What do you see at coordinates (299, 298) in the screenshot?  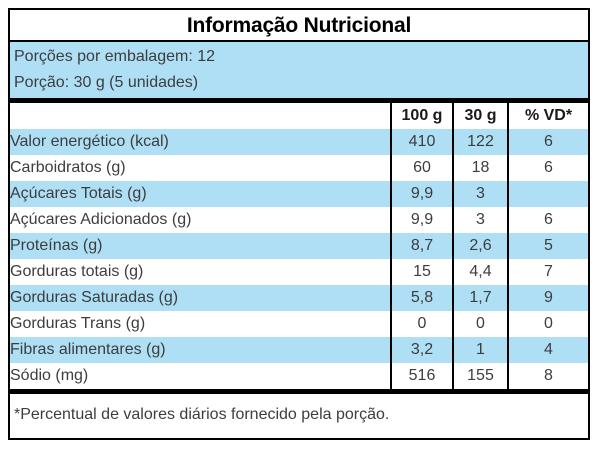 I see `table-row: Gorduras Saturadas (g) 5,8 1,7 9` at bounding box center [299, 298].